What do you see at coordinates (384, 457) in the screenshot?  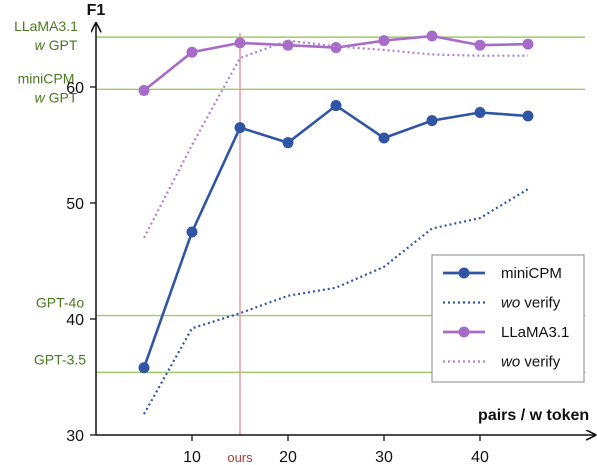 I see `x-tick-label-30: 30` at bounding box center [384, 457].